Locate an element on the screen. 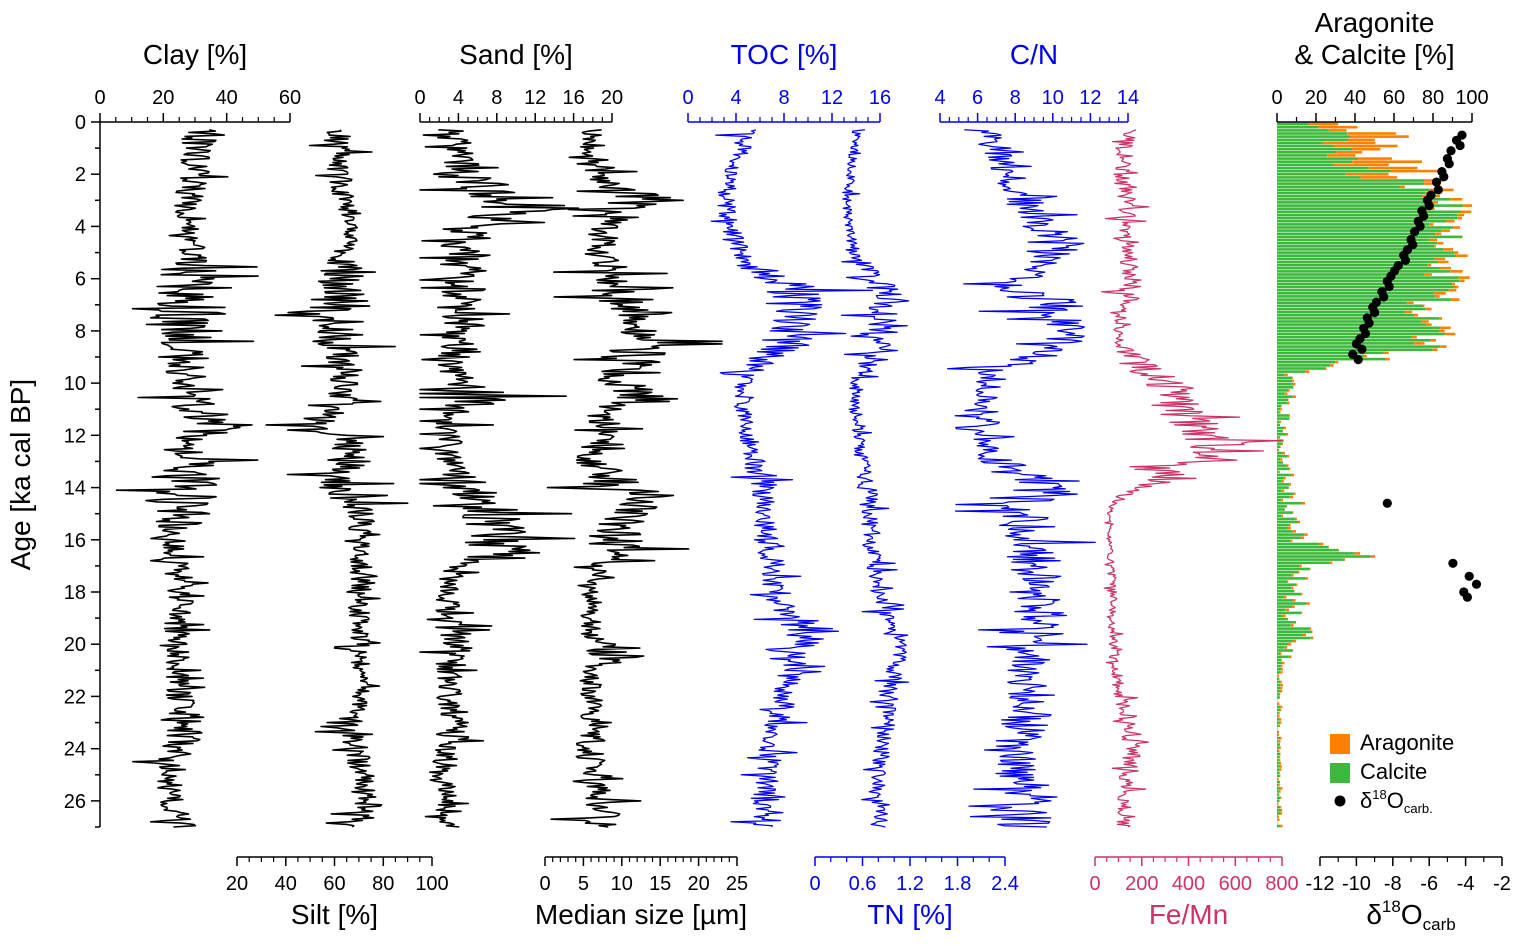 The width and height of the screenshot is (1521, 946). median-tick-label: 15 is located at coordinates (660, 884).